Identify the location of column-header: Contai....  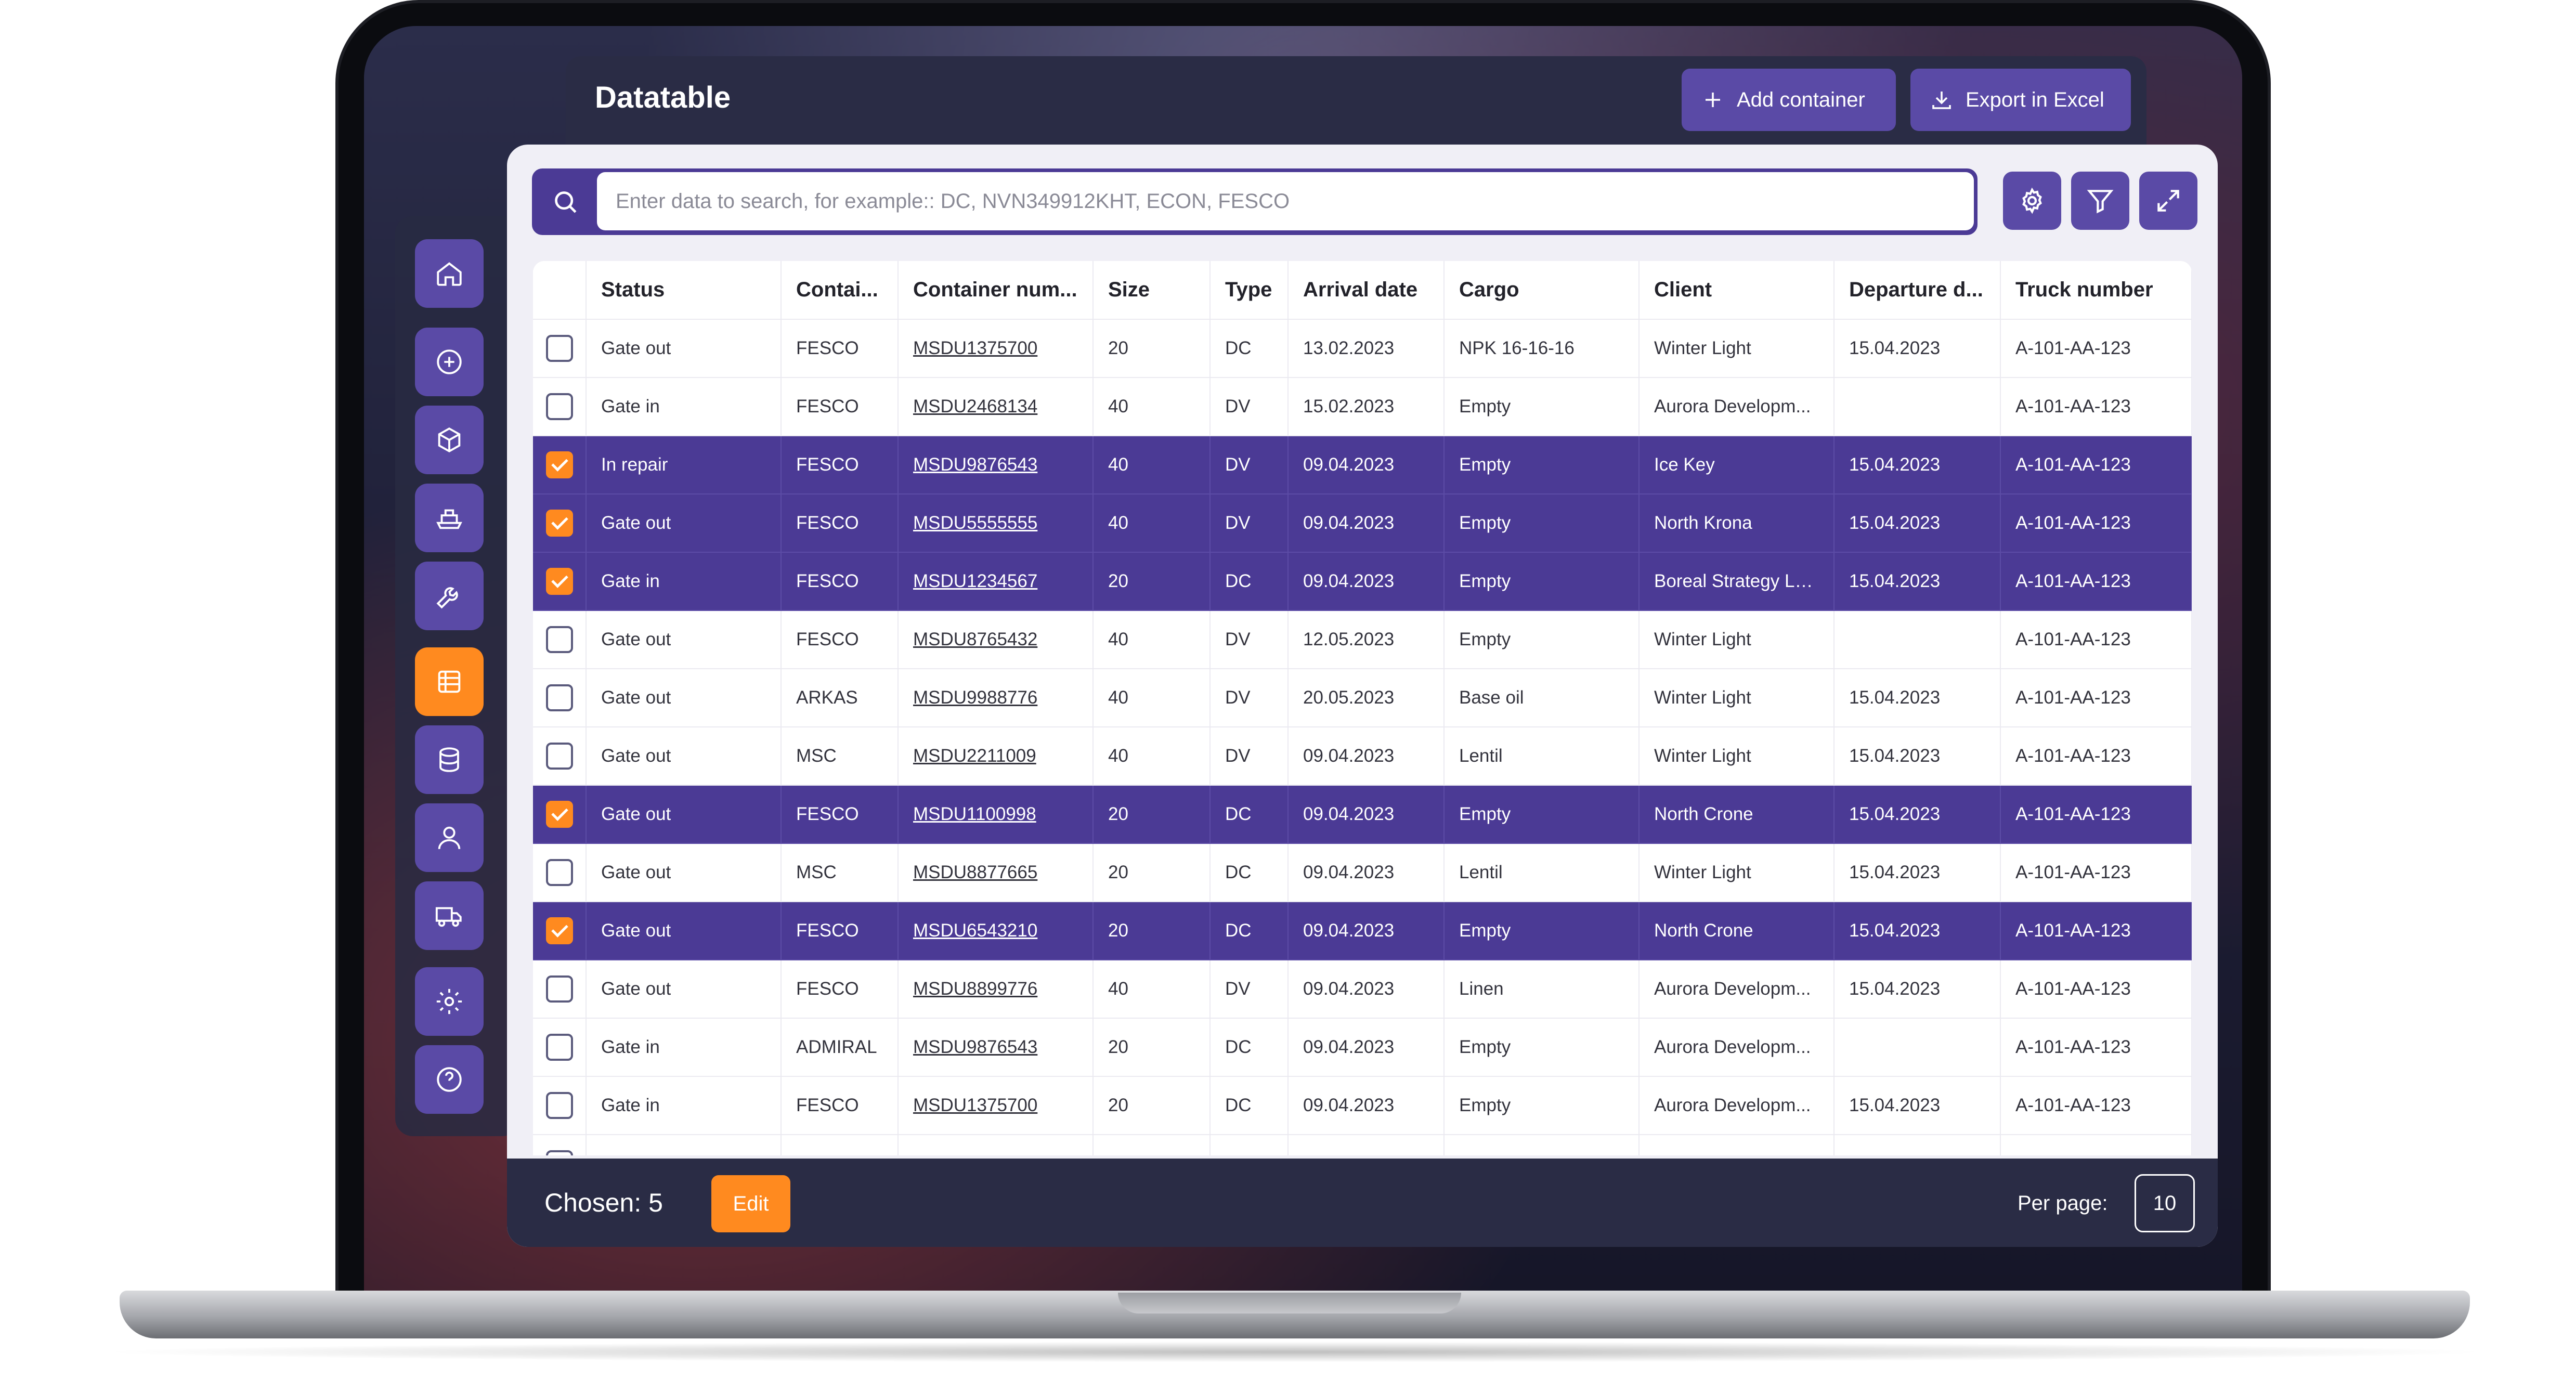
(840, 290).